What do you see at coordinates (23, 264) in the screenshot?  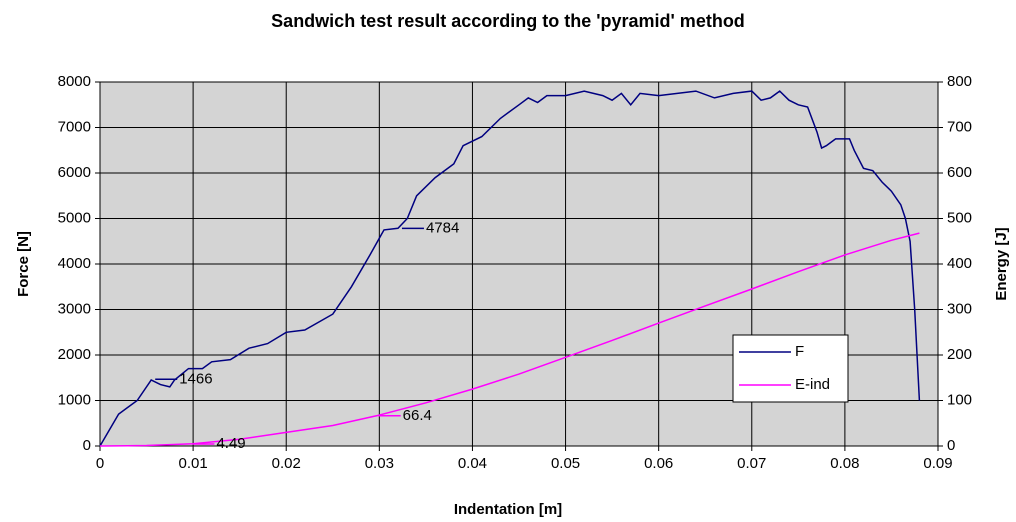 I see `y-axis-label: Force [N]` at bounding box center [23, 264].